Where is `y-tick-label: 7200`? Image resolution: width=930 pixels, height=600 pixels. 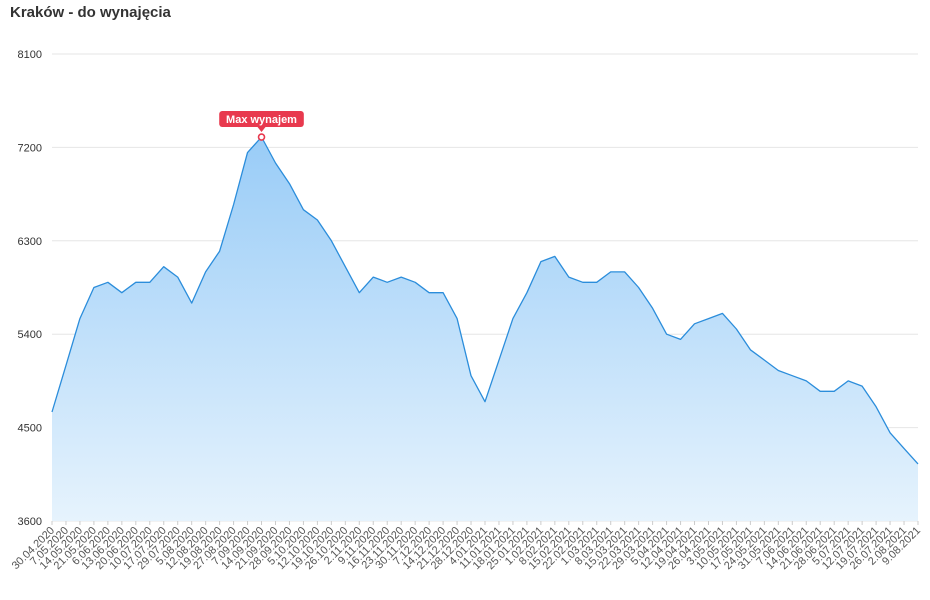 y-tick-label: 7200 is located at coordinates (30, 148).